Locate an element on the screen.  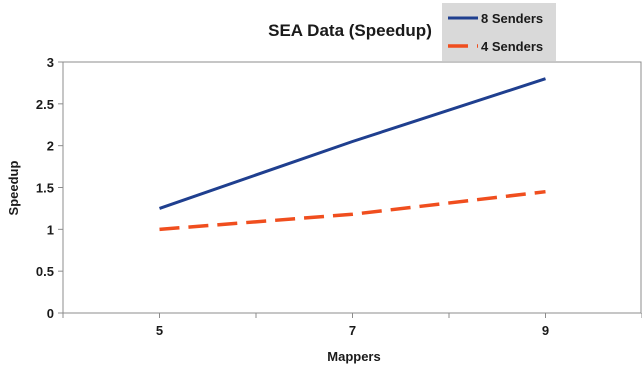
y-tick-label: 0 is located at coordinates (50, 313).